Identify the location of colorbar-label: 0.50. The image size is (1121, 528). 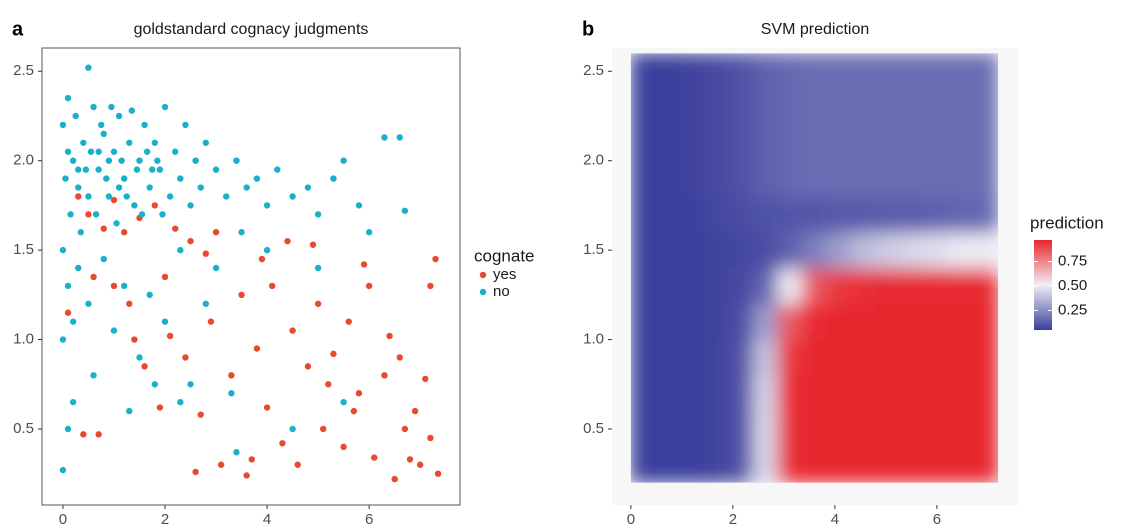
(1072, 285).